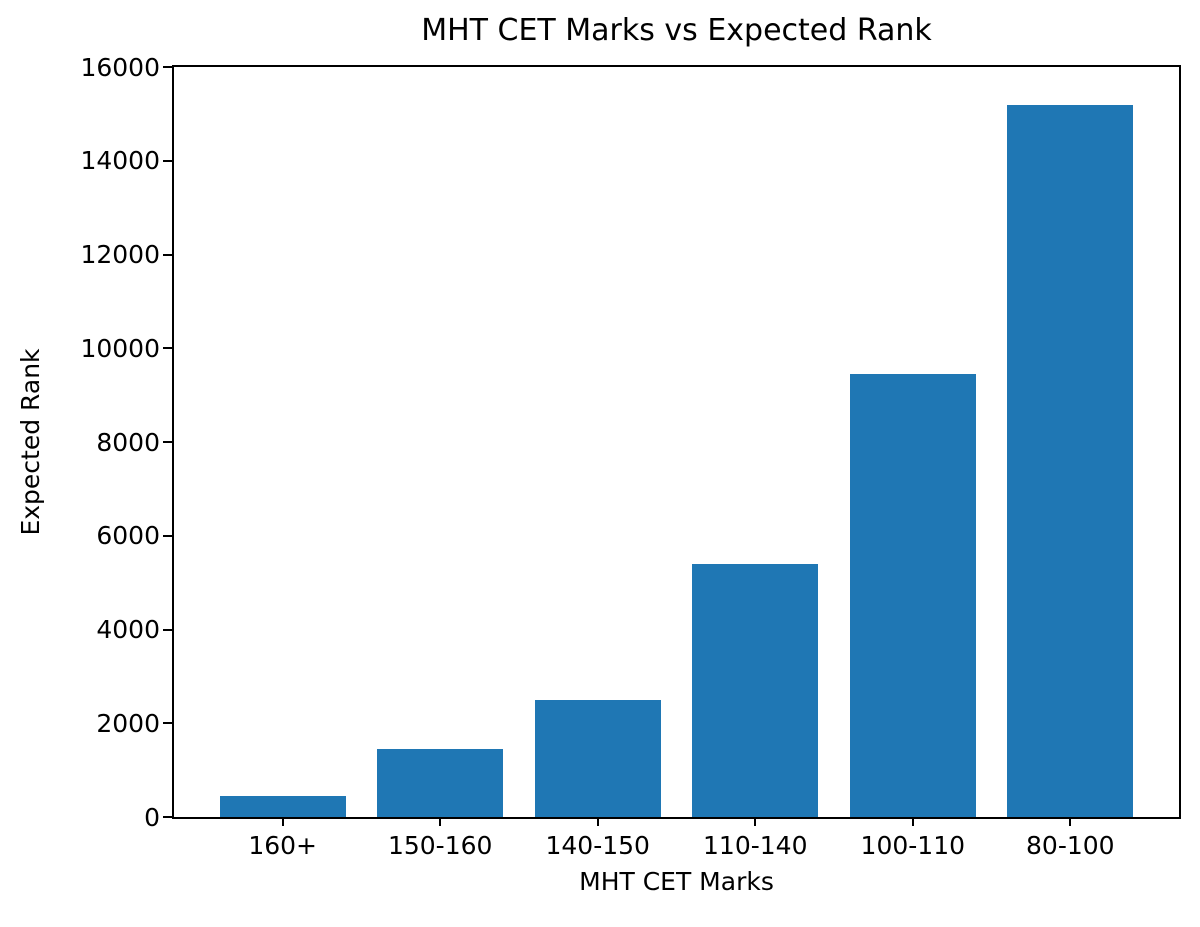 The height and width of the screenshot is (927, 1200). Describe the element at coordinates (128, 536) in the screenshot. I see `y-tick-label: 6000` at that location.